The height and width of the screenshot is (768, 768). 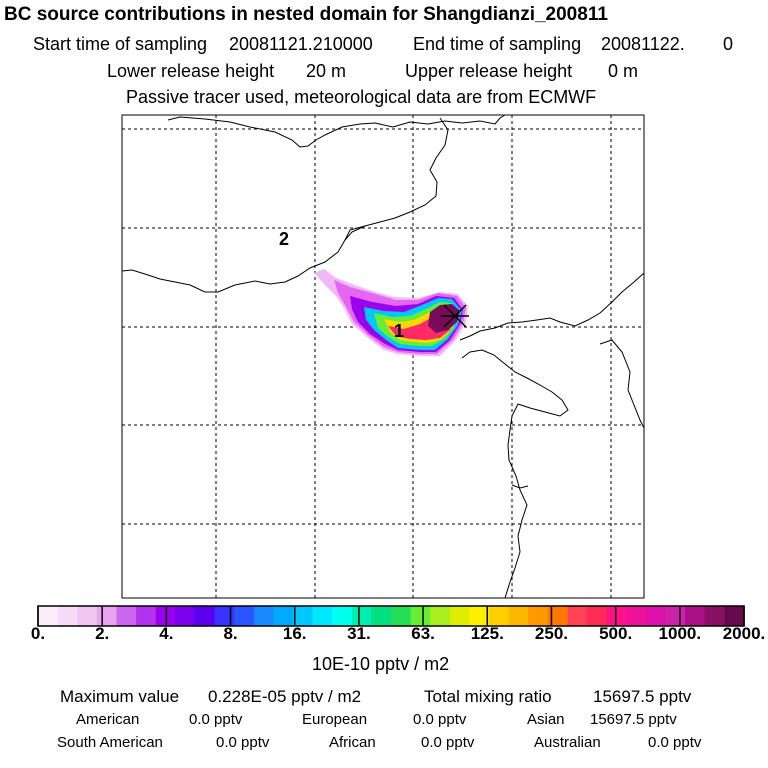 What do you see at coordinates (191, 71) in the screenshot?
I see `lower-height-label: Lower release height` at bounding box center [191, 71].